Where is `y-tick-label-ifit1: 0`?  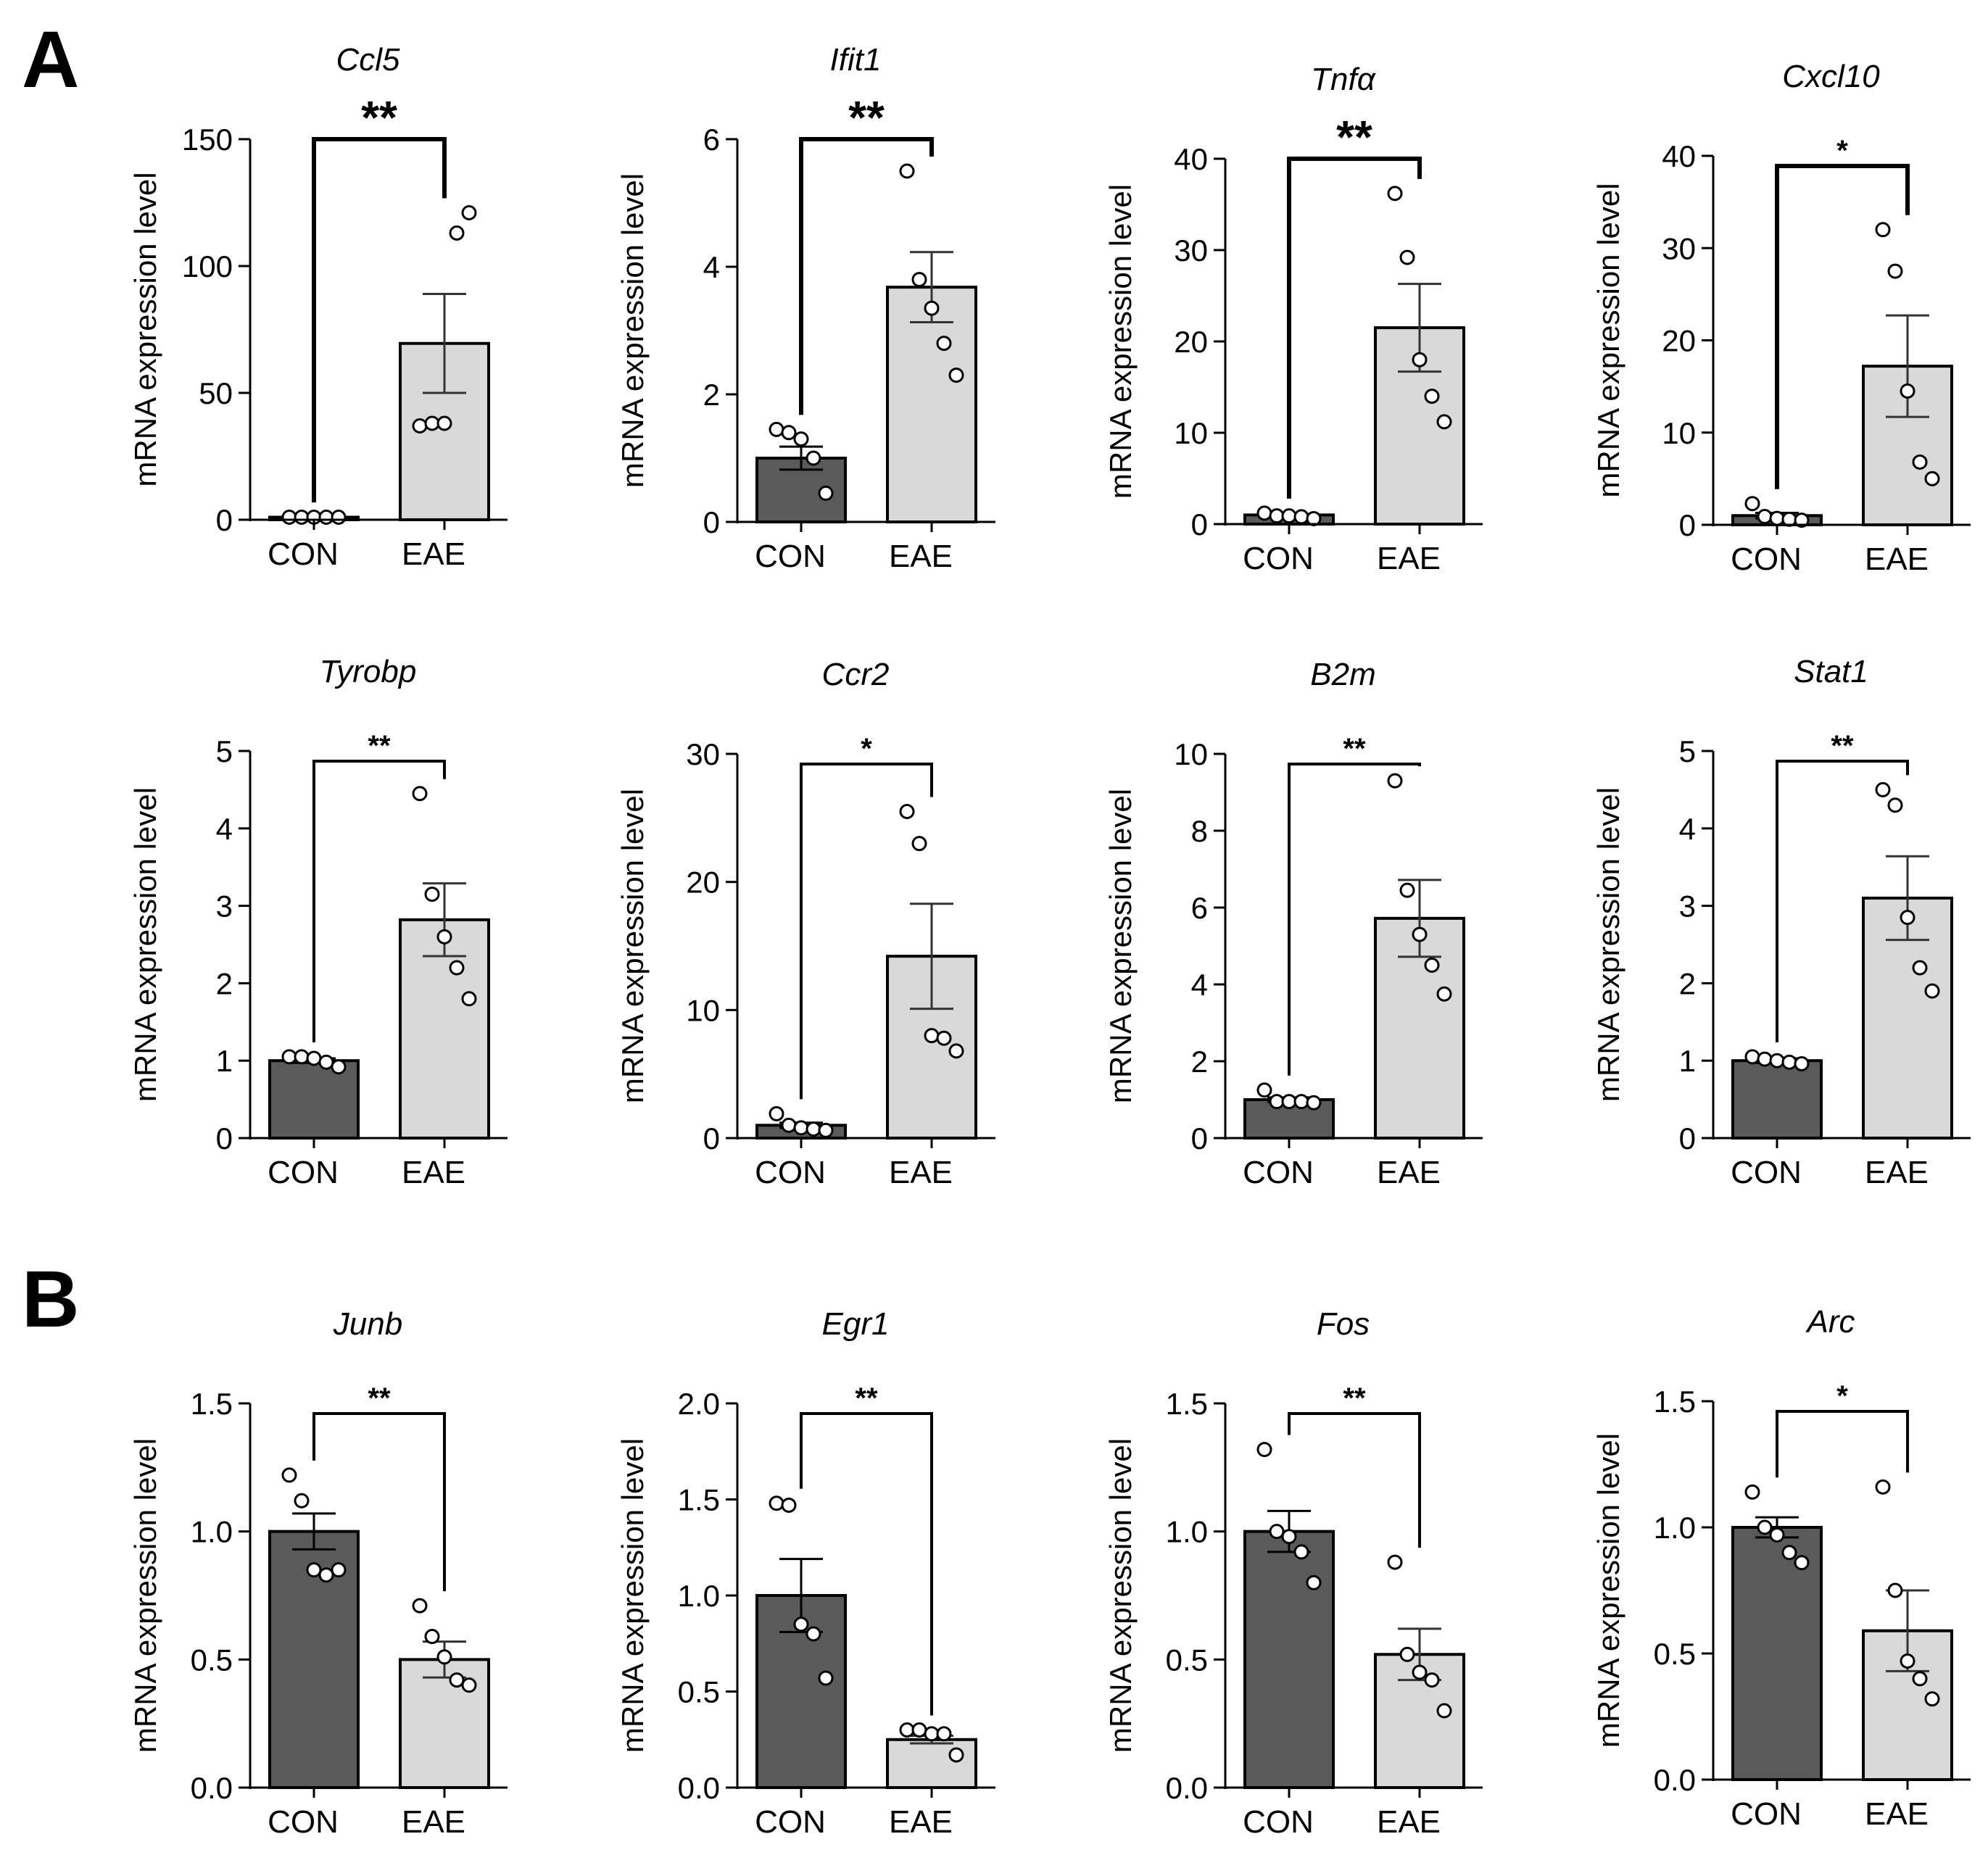 y-tick-label-ifit1: 0 is located at coordinates (712, 522).